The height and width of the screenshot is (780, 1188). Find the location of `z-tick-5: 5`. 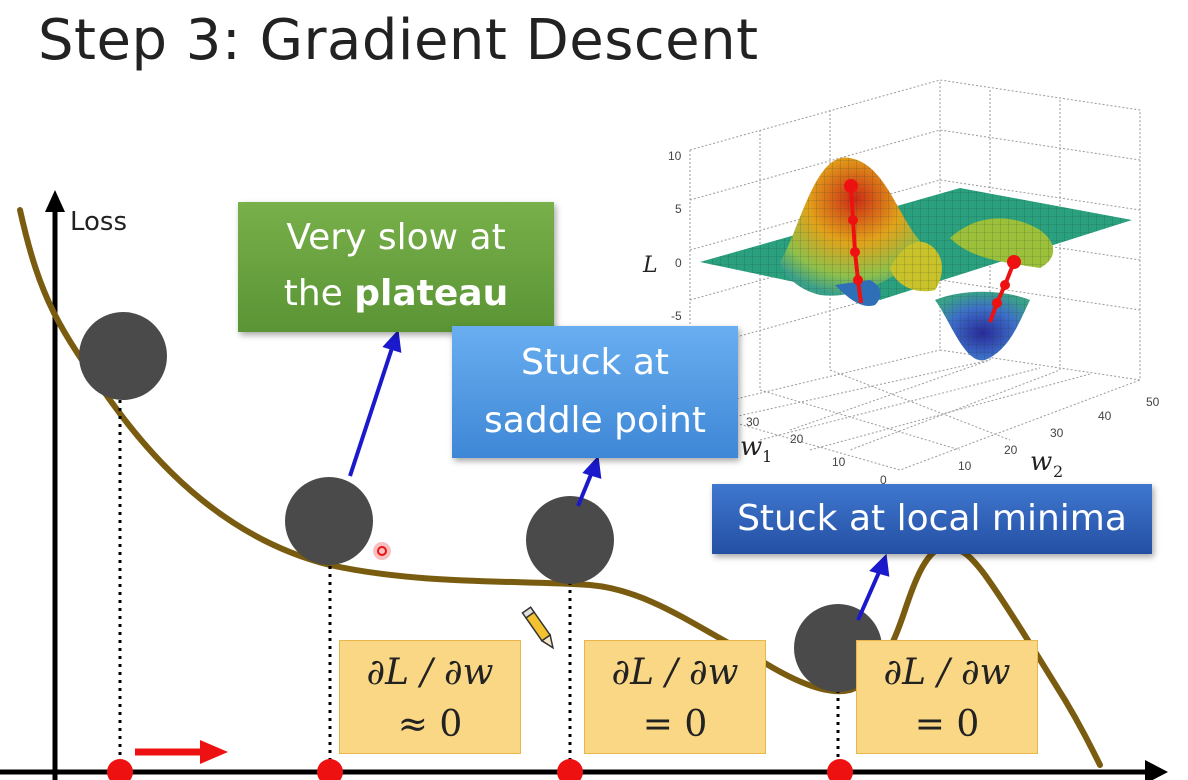

z-tick-5: 5 is located at coordinates (678, 209).